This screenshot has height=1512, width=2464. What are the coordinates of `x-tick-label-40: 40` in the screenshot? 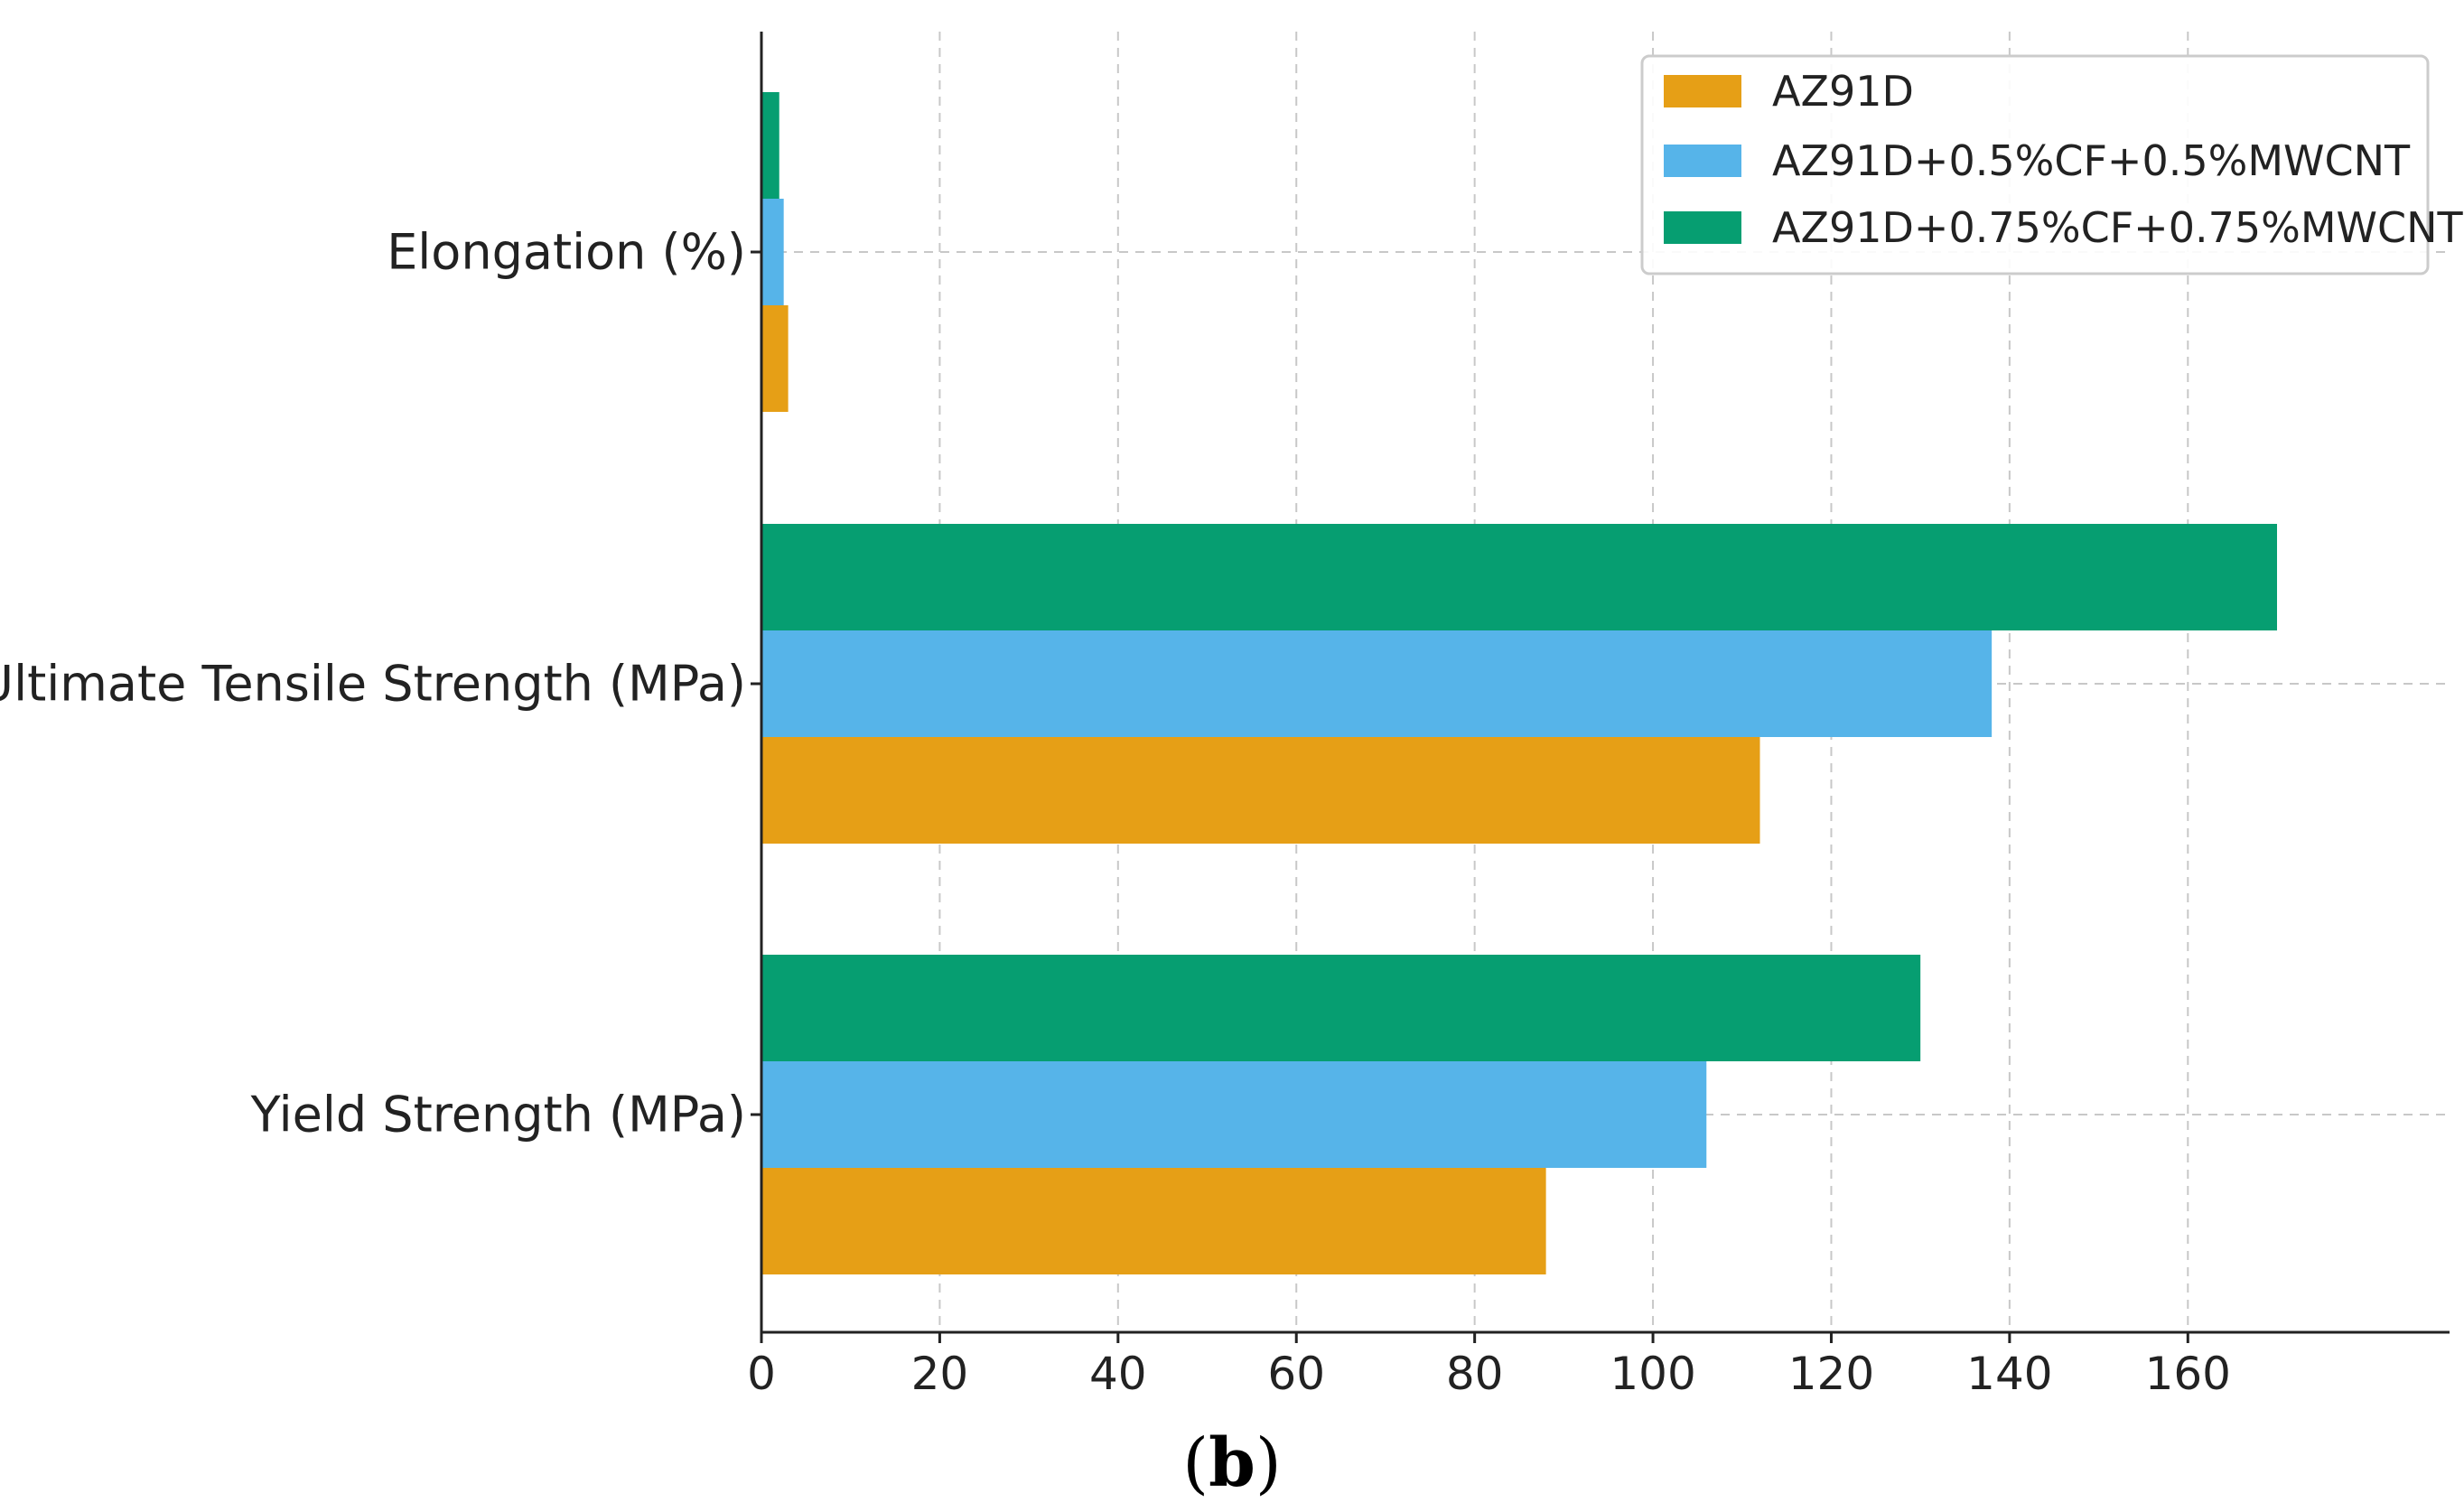 It's located at (1118, 1374).